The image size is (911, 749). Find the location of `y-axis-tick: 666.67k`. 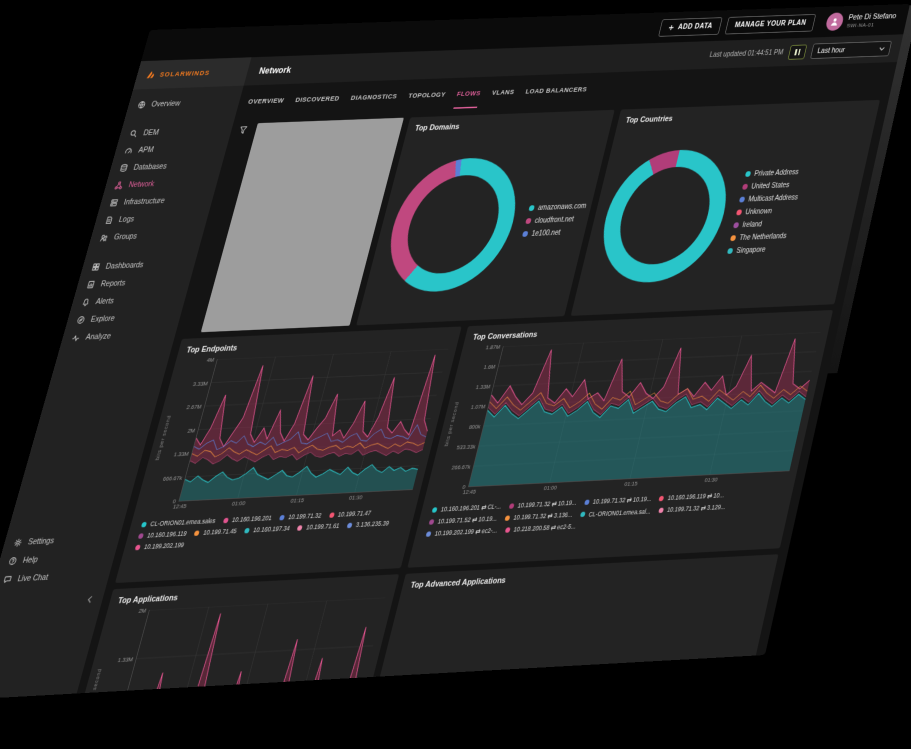

y-axis-tick: 666.67k is located at coordinates (173, 478).